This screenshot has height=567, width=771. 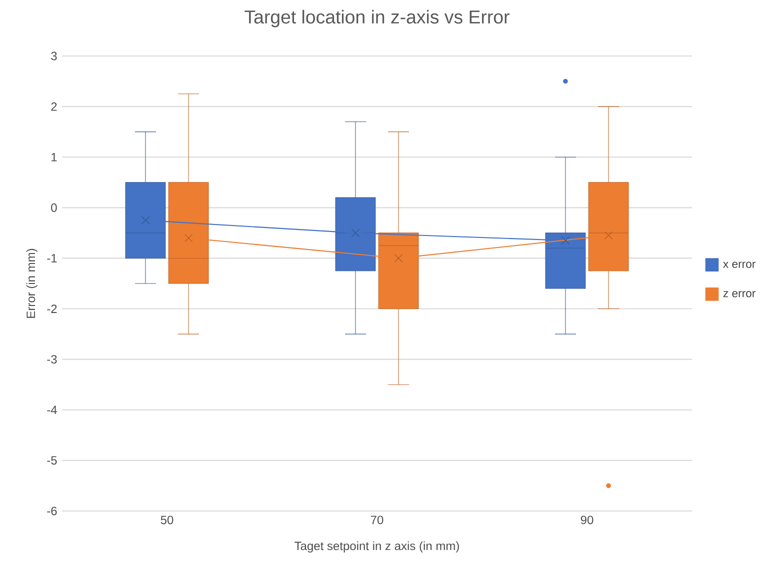 What do you see at coordinates (377, 19) in the screenshot?
I see `chart-title: Target location in z-axis vs Error` at bounding box center [377, 19].